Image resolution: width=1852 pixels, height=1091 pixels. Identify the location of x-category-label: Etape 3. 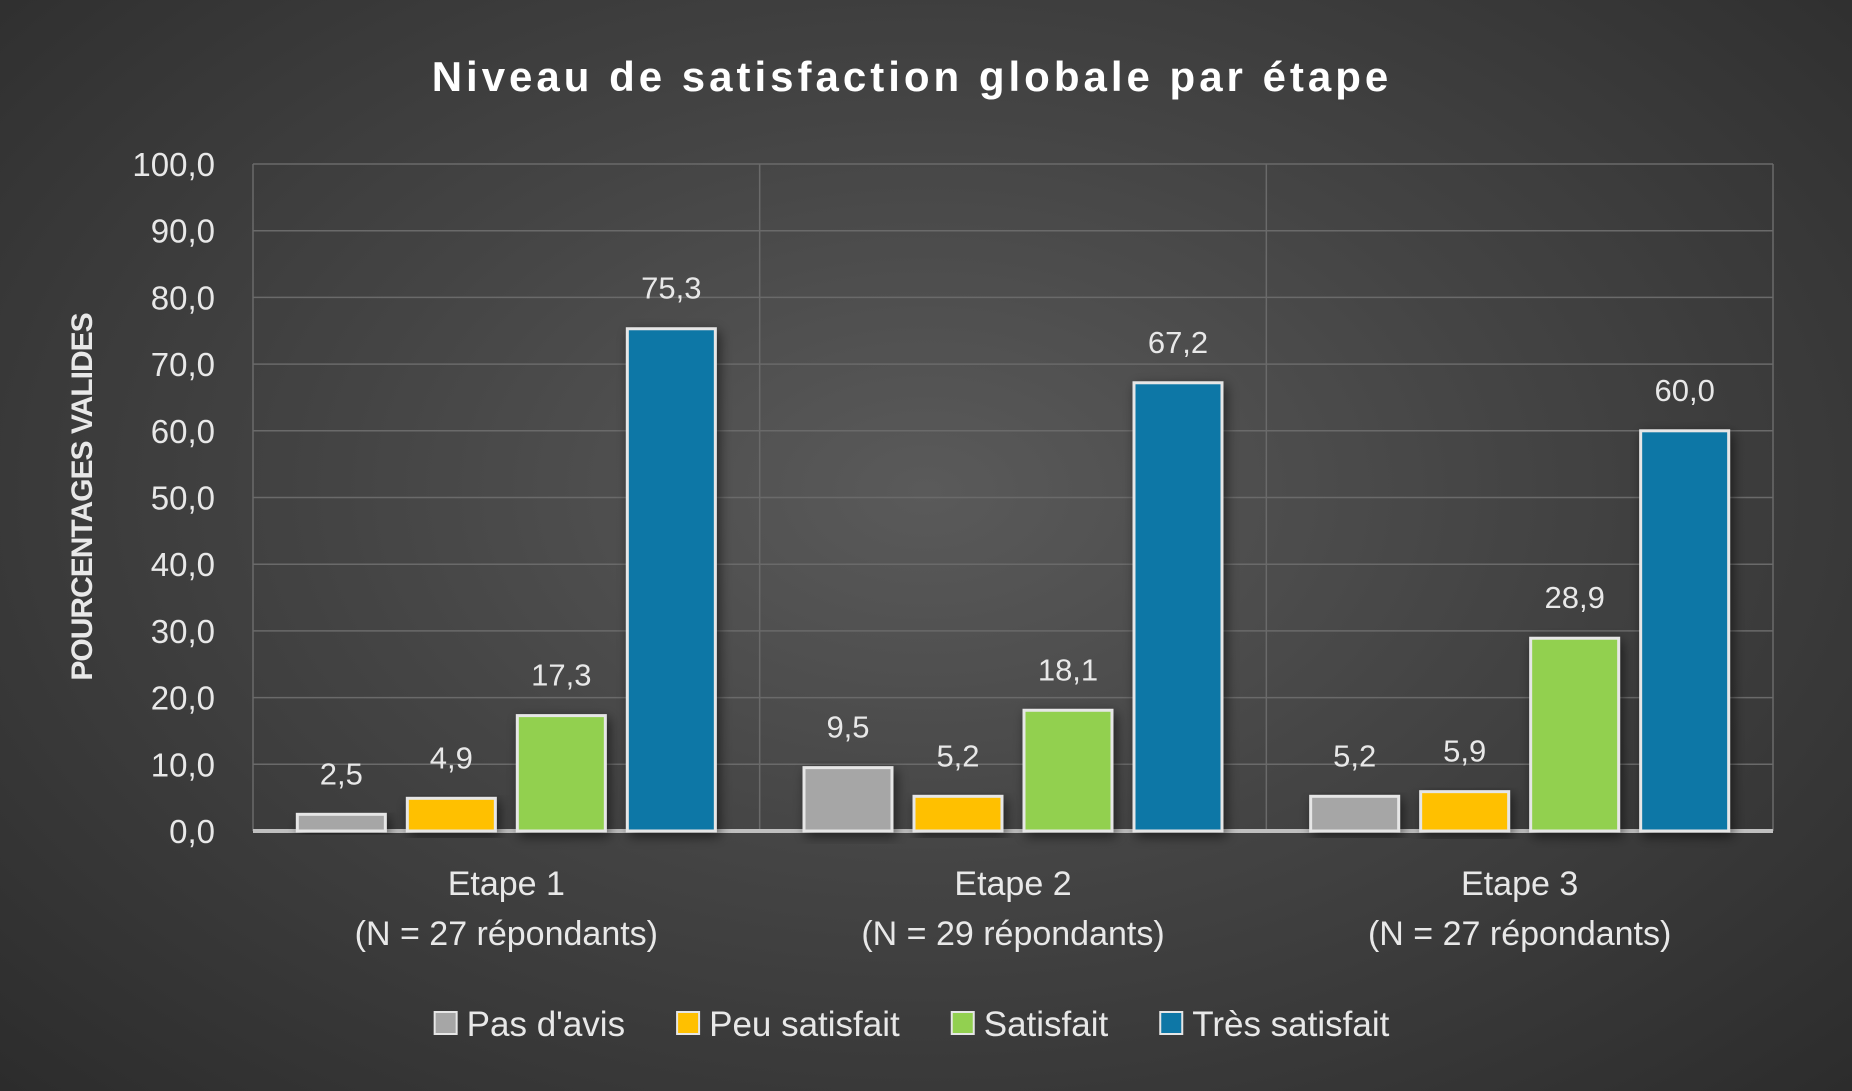
(1519, 884).